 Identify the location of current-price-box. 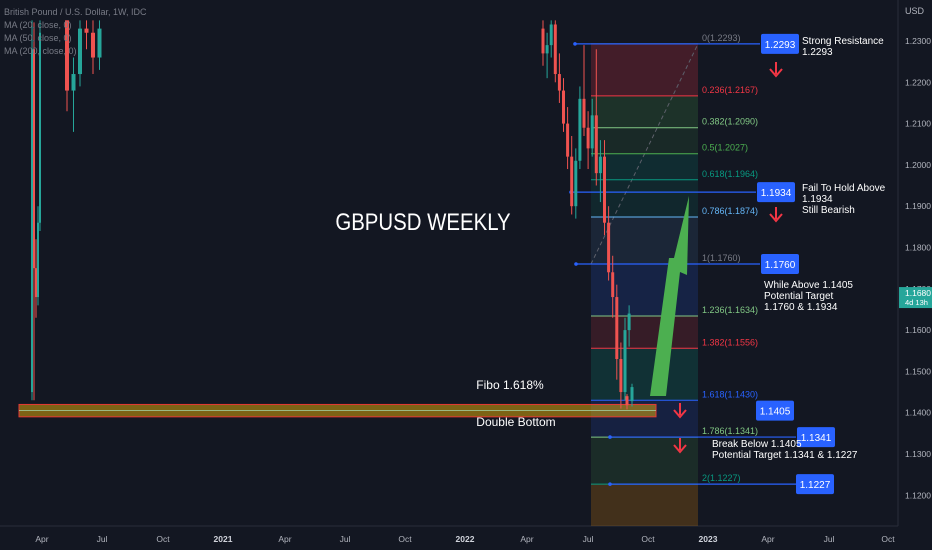
(915, 298).